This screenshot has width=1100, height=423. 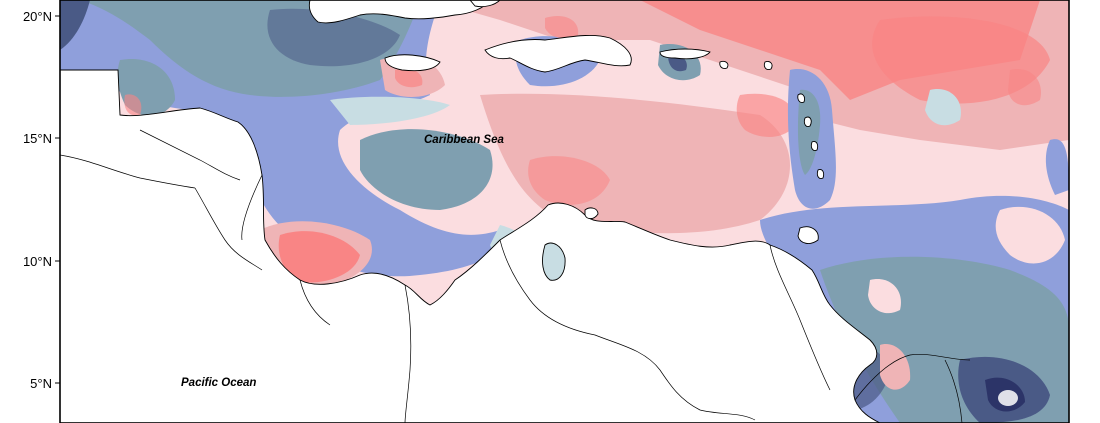 What do you see at coordinates (41, 383) in the screenshot?
I see `lat-label-5n: 5°N` at bounding box center [41, 383].